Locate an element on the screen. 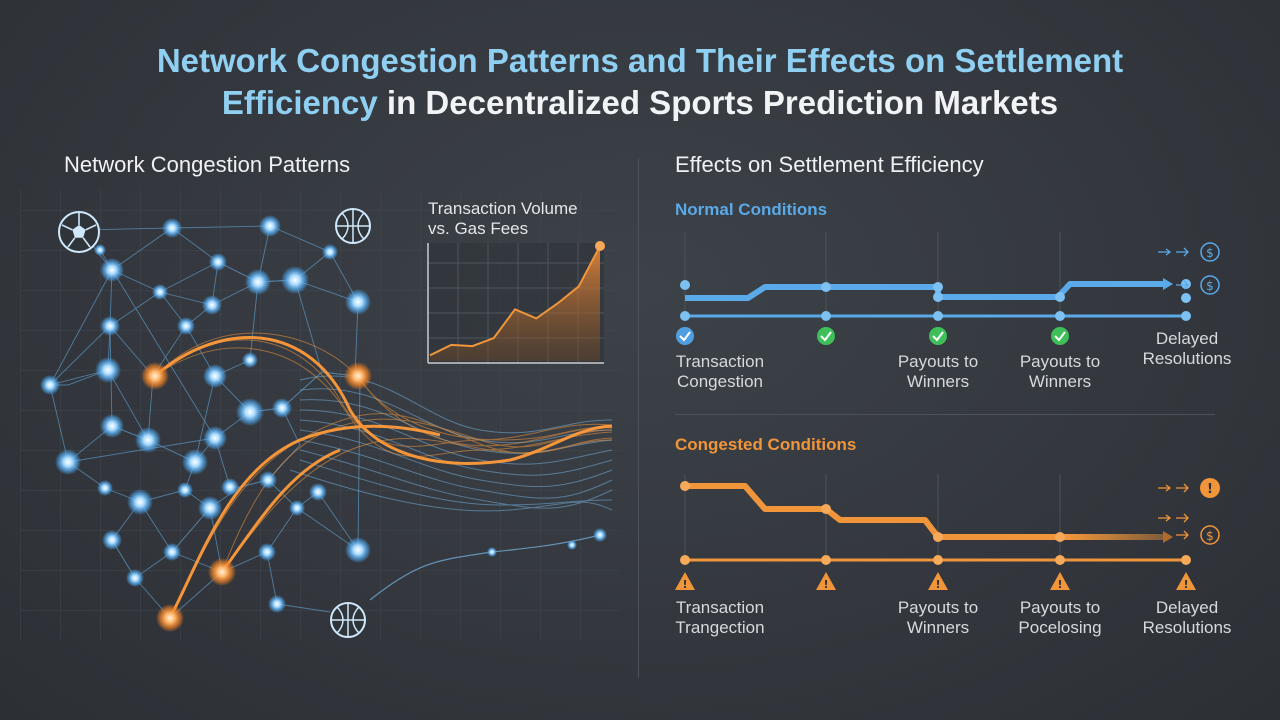  congested-stage-3: Payouts to Winners is located at coordinates (938, 618).